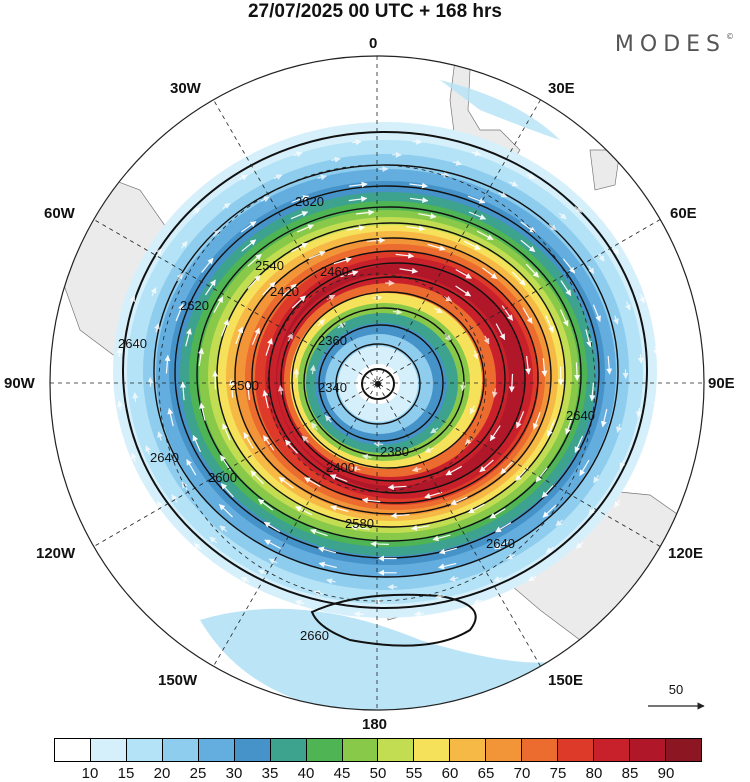 The height and width of the screenshot is (782, 750). I want to click on copyright-mark: ©, so click(730, 36).